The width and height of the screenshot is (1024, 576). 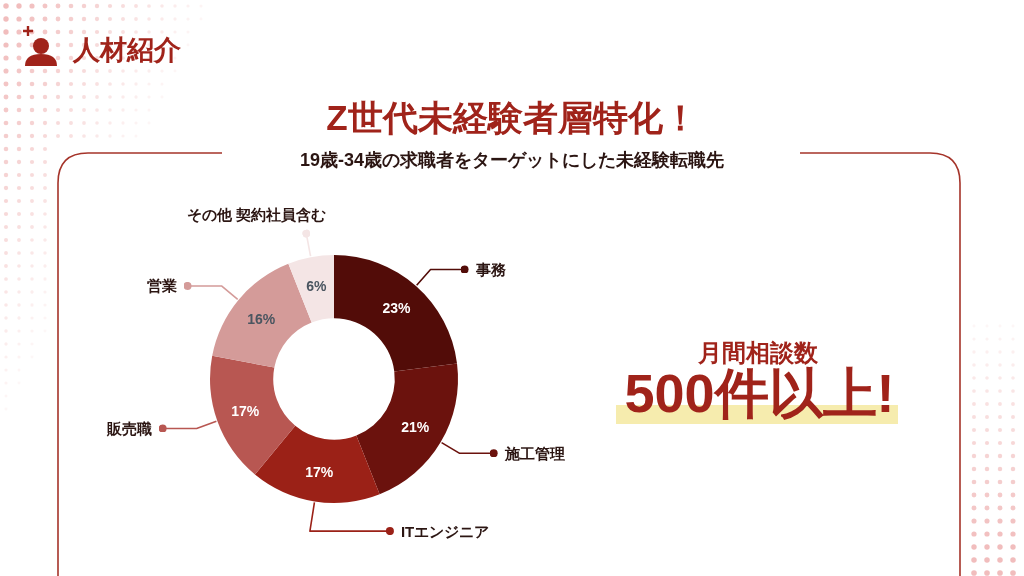 I want to click on annotation: 人材紹介, so click(x=127, y=50).